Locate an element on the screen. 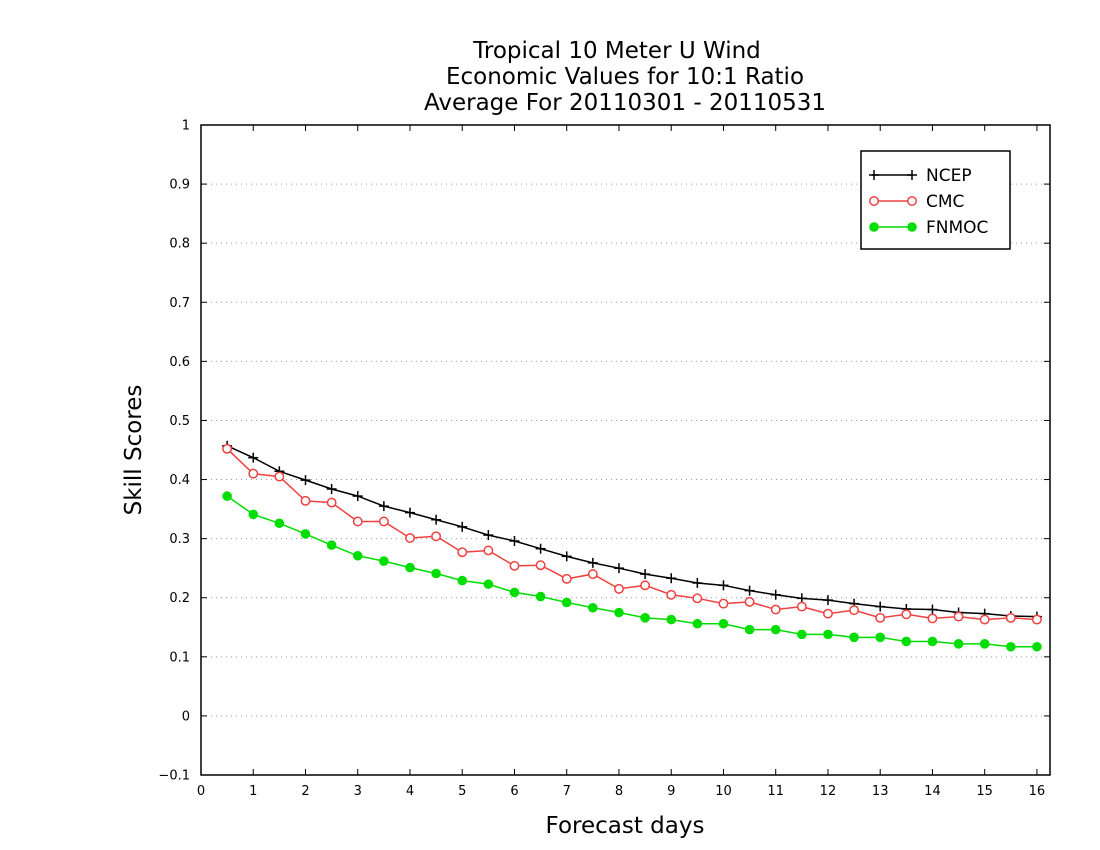 The height and width of the screenshot is (850, 1100). y-tick-label: 0.1 is located at coordinates (179, 657).